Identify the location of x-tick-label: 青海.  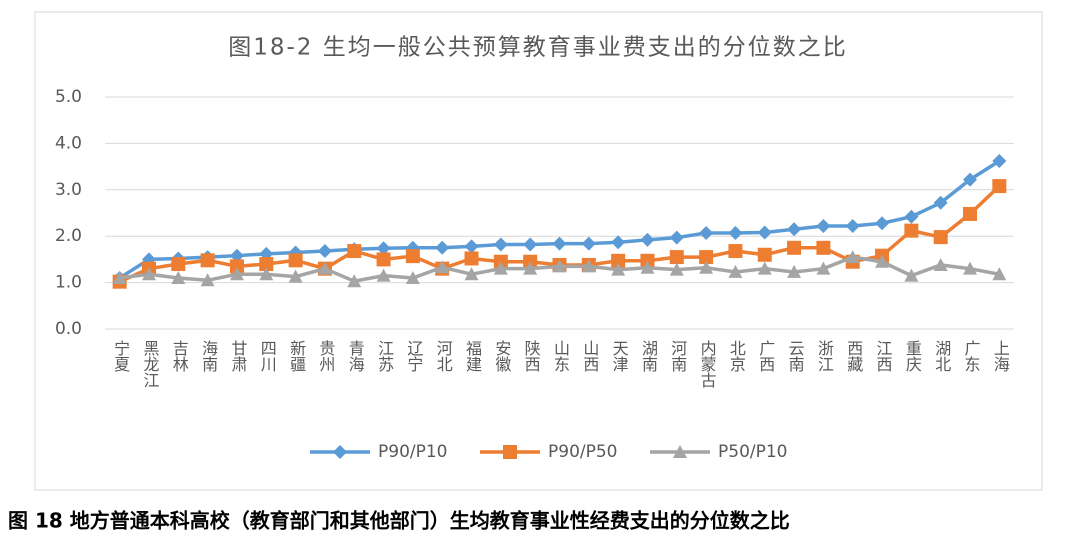
(355, 356).